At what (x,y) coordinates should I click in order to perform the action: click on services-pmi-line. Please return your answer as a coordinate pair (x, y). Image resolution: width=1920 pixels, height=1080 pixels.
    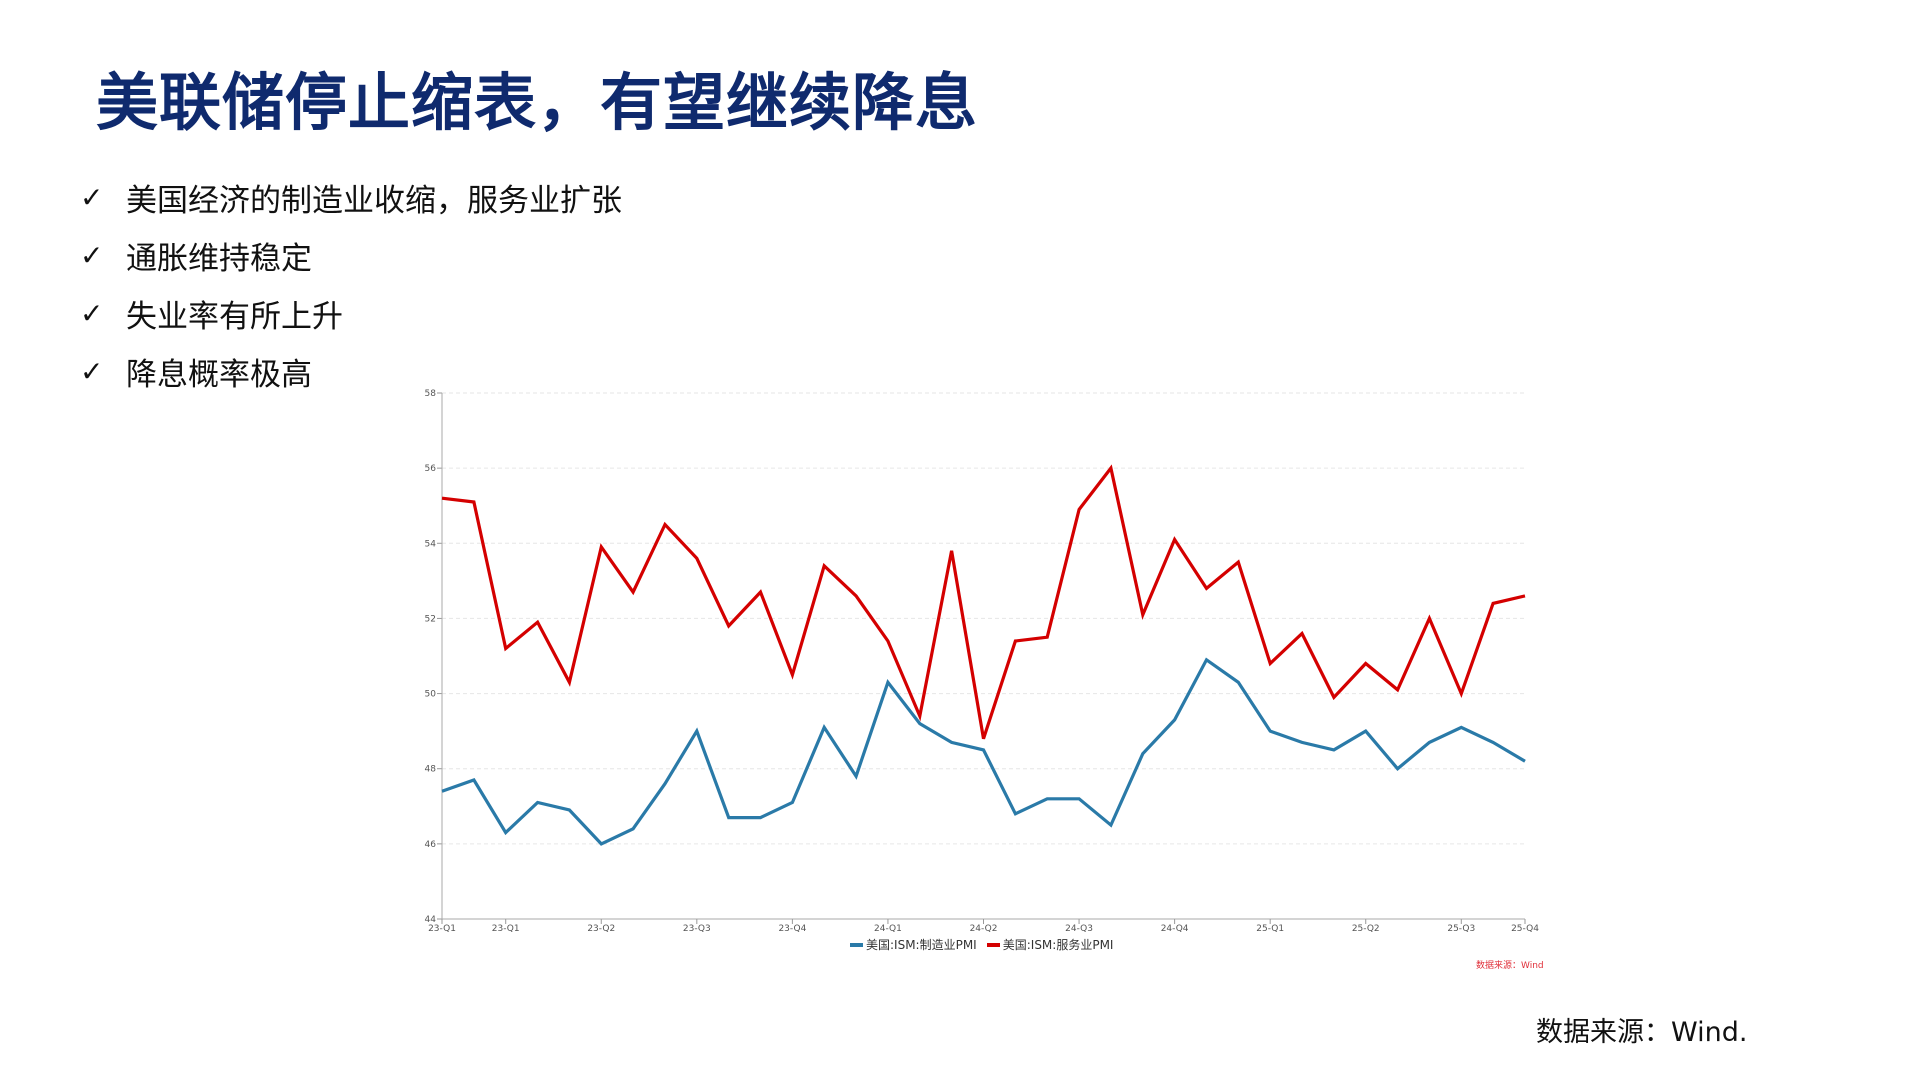
    Looking at the image, I should click on (983, 602).